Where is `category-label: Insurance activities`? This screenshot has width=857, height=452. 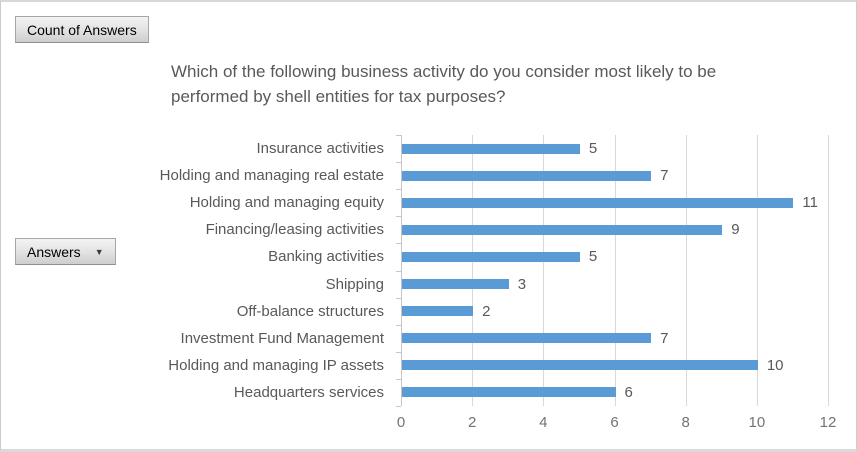
category-label: Insurance activities is located at coordinates (320, 148).